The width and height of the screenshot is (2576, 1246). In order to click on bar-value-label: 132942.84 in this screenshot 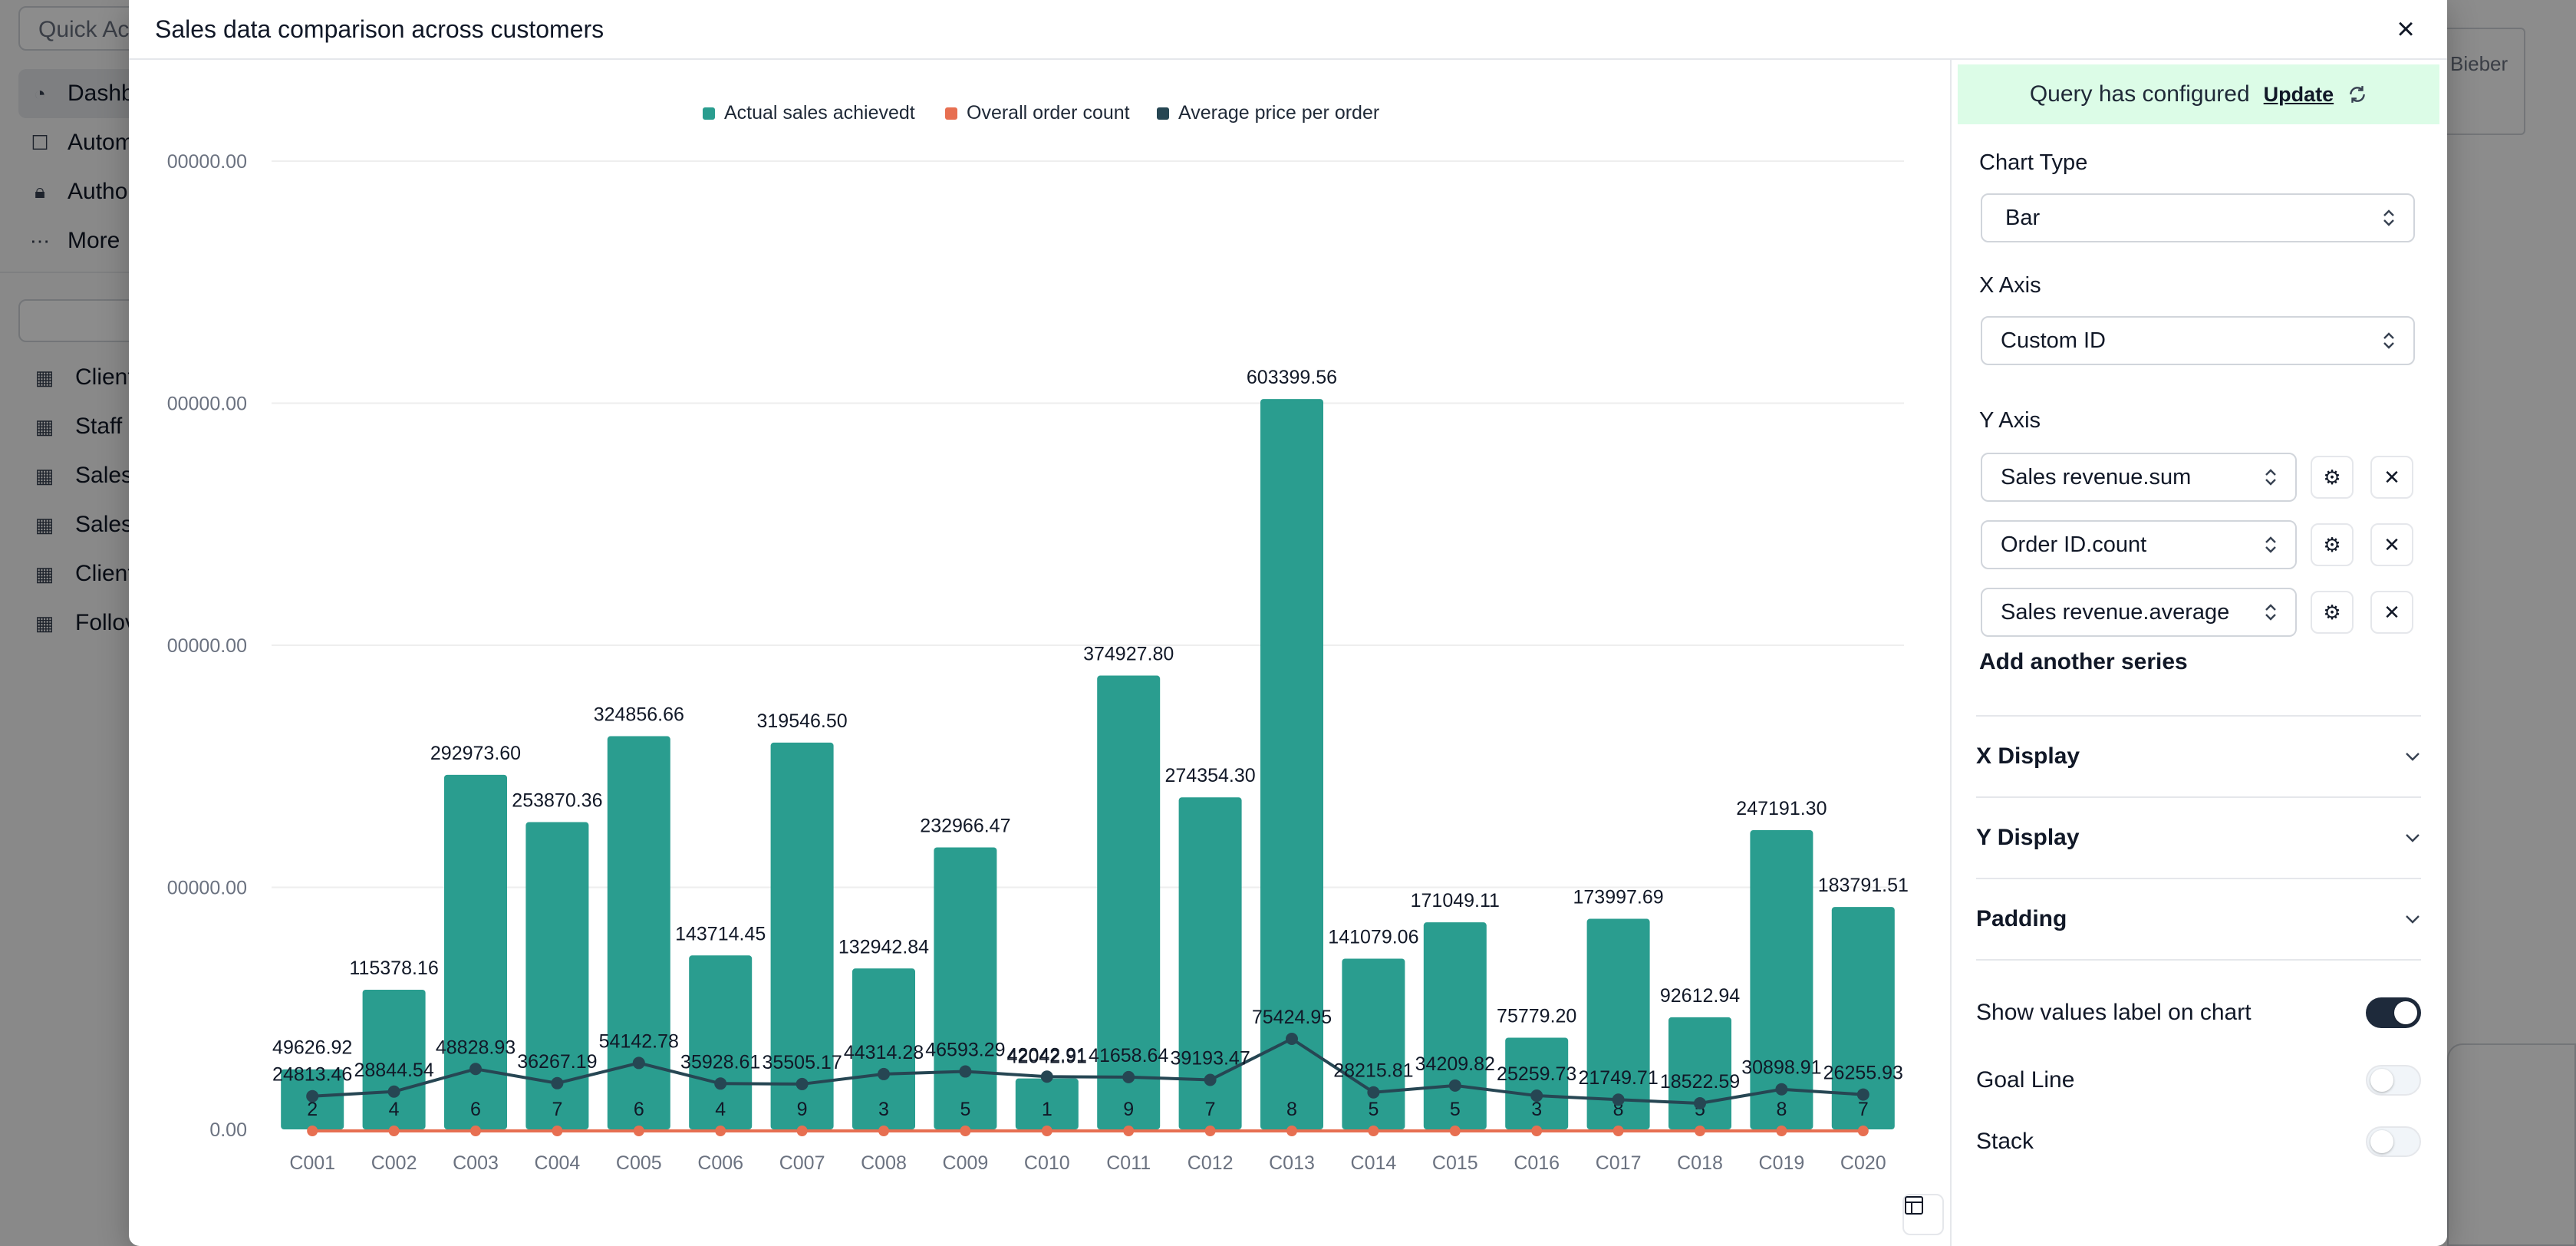, I will do `click(883, 947)`.